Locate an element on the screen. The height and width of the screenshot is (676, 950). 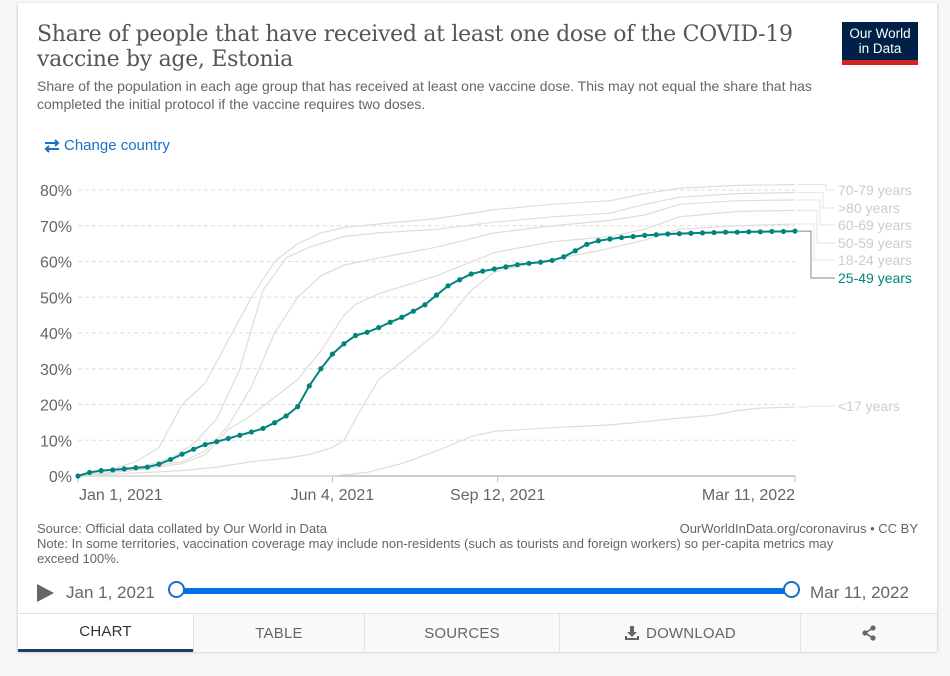
x-tick-label: Sep 12, 2021 is located at coordinates (497, 495).